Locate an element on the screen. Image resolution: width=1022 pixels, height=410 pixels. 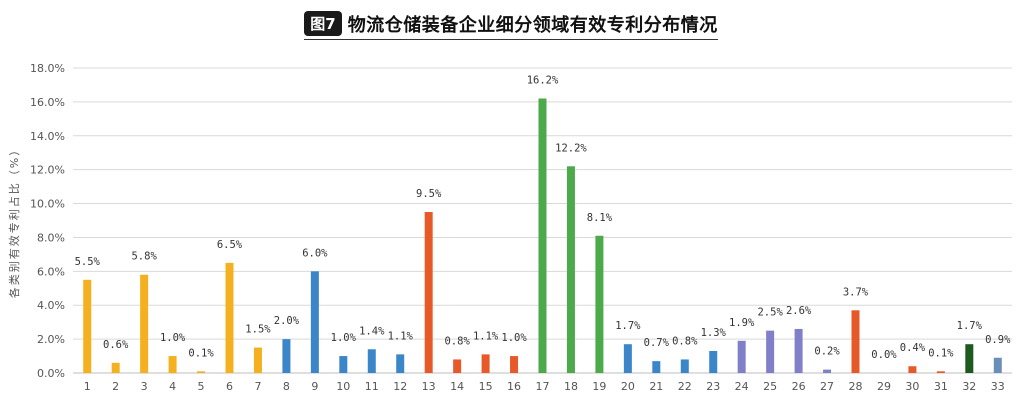
data-label: 2.6% is located at coordinates (799, 311).